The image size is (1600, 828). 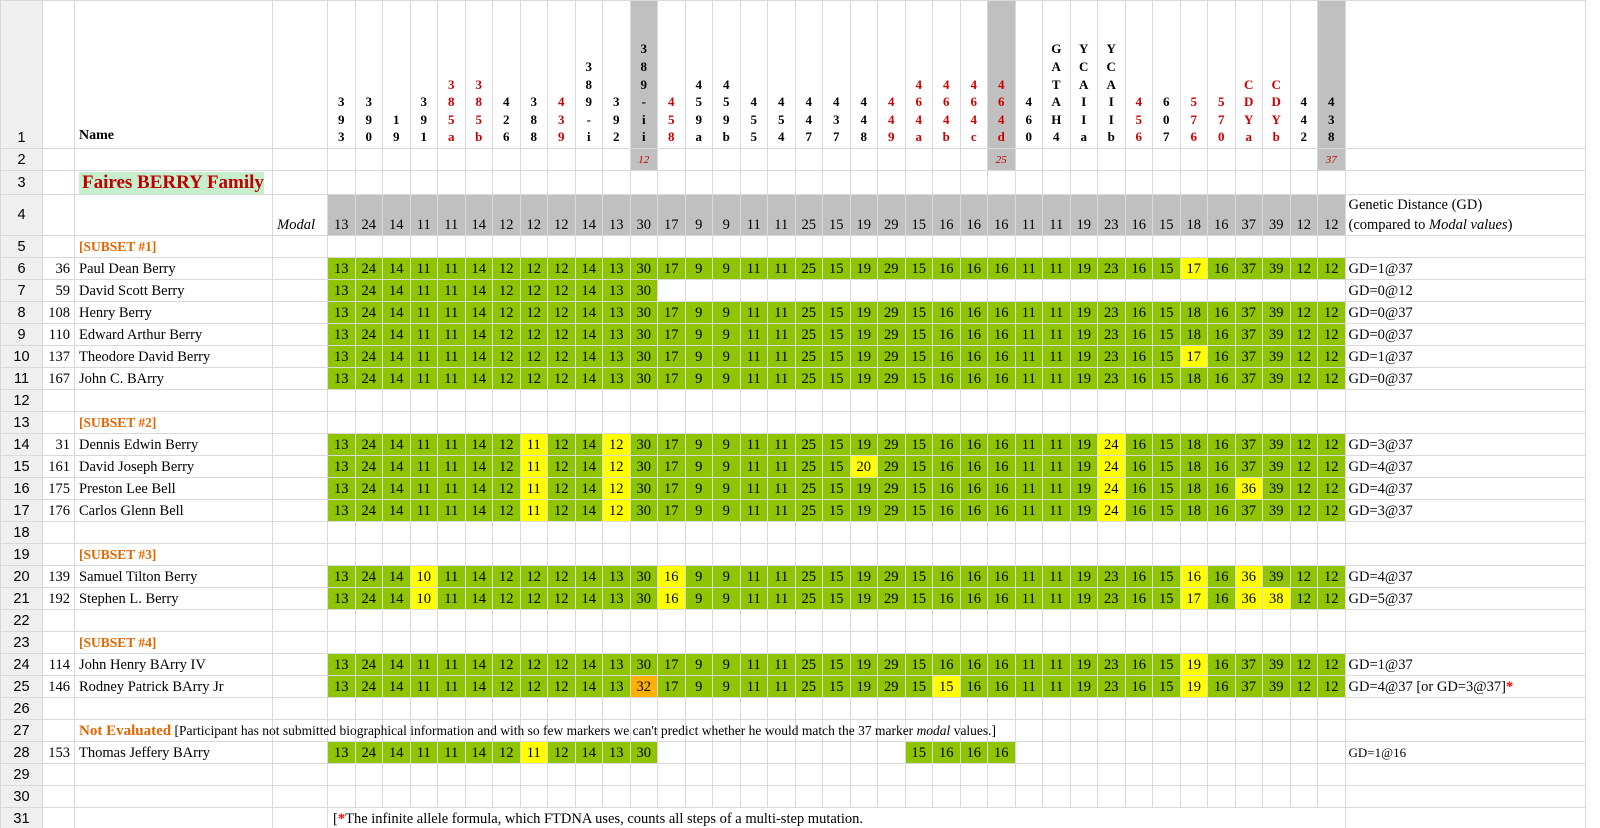 I want to click on marker-cell: 18, so click(x=1193, y=312).